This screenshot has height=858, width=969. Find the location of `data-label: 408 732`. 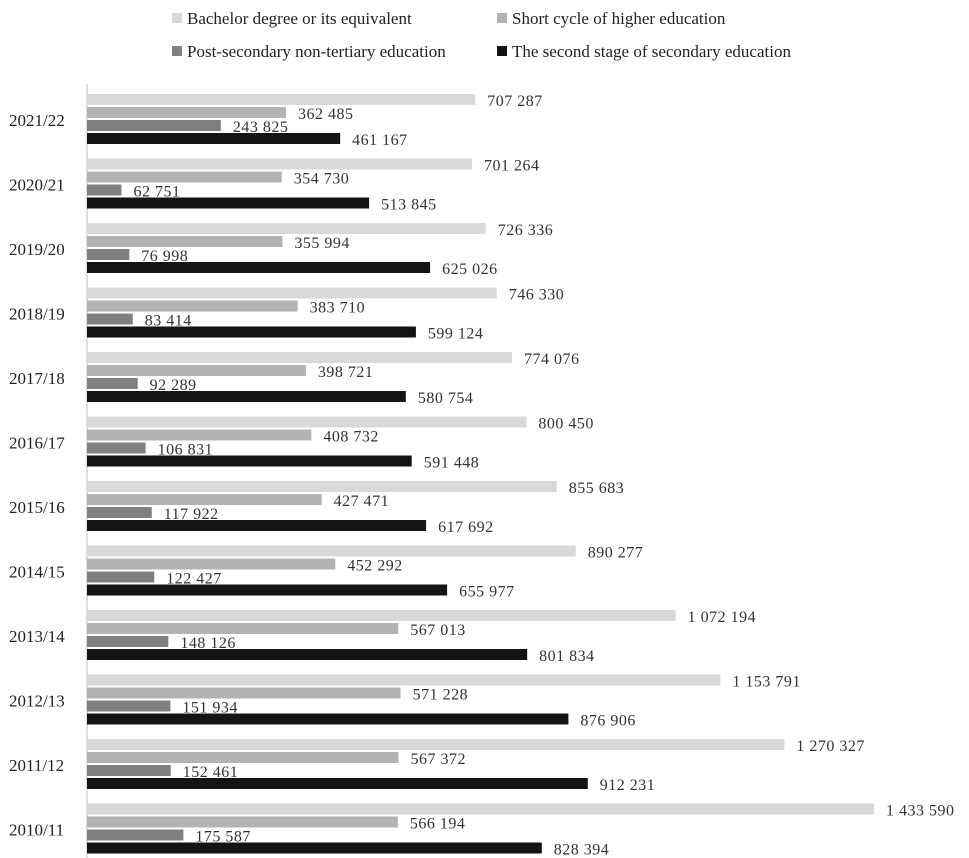

data-label: 408 732 is located at coordinates (351, 437).